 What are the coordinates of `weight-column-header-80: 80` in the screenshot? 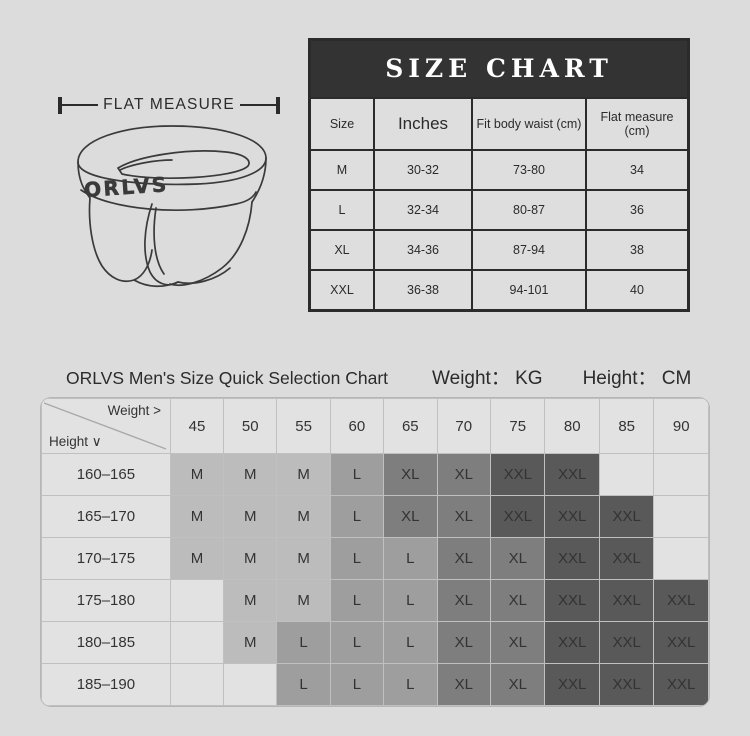 It's located at (572, 426).